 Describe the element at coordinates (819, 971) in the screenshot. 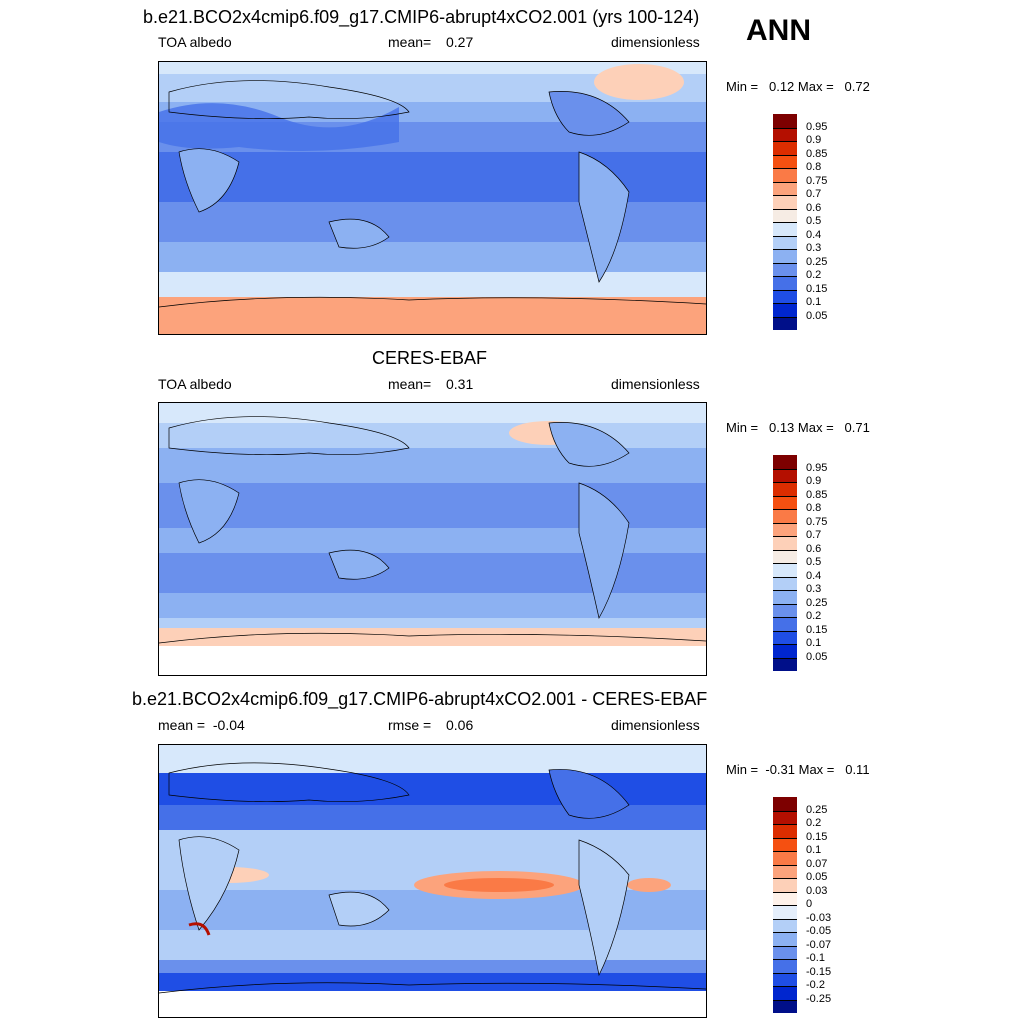

I see `colorbar-level-label: -0.15` at that location.